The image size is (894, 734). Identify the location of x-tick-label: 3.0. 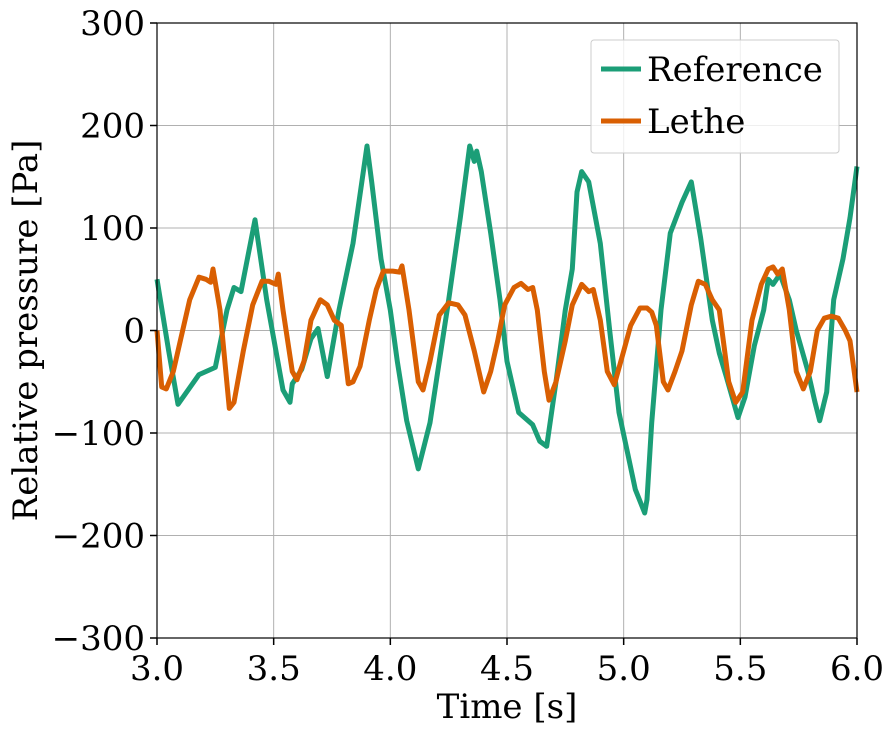
(157, 669).